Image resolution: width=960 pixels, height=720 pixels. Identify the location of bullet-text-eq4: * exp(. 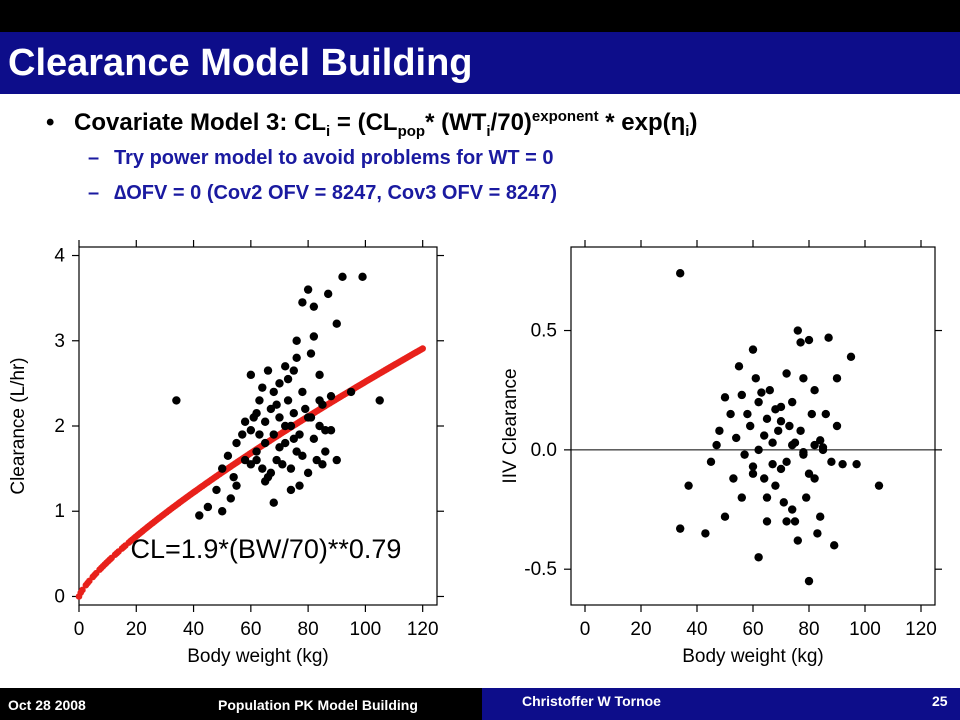
(634, 122).